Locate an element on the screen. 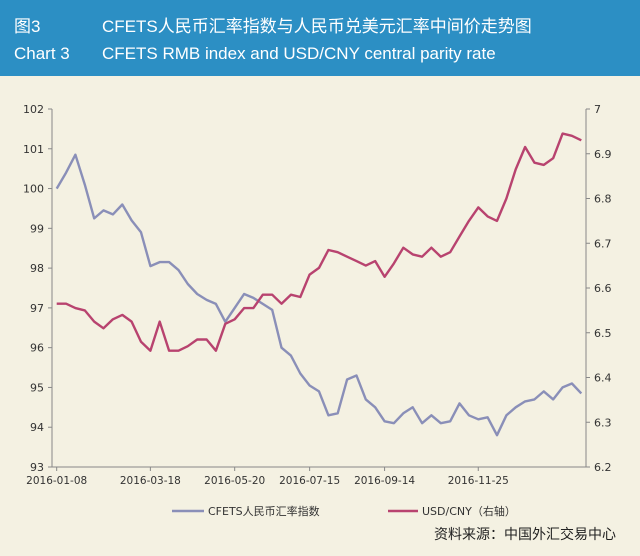  y-right-tick-label: 6.4 is located at coordinates (603, 378).